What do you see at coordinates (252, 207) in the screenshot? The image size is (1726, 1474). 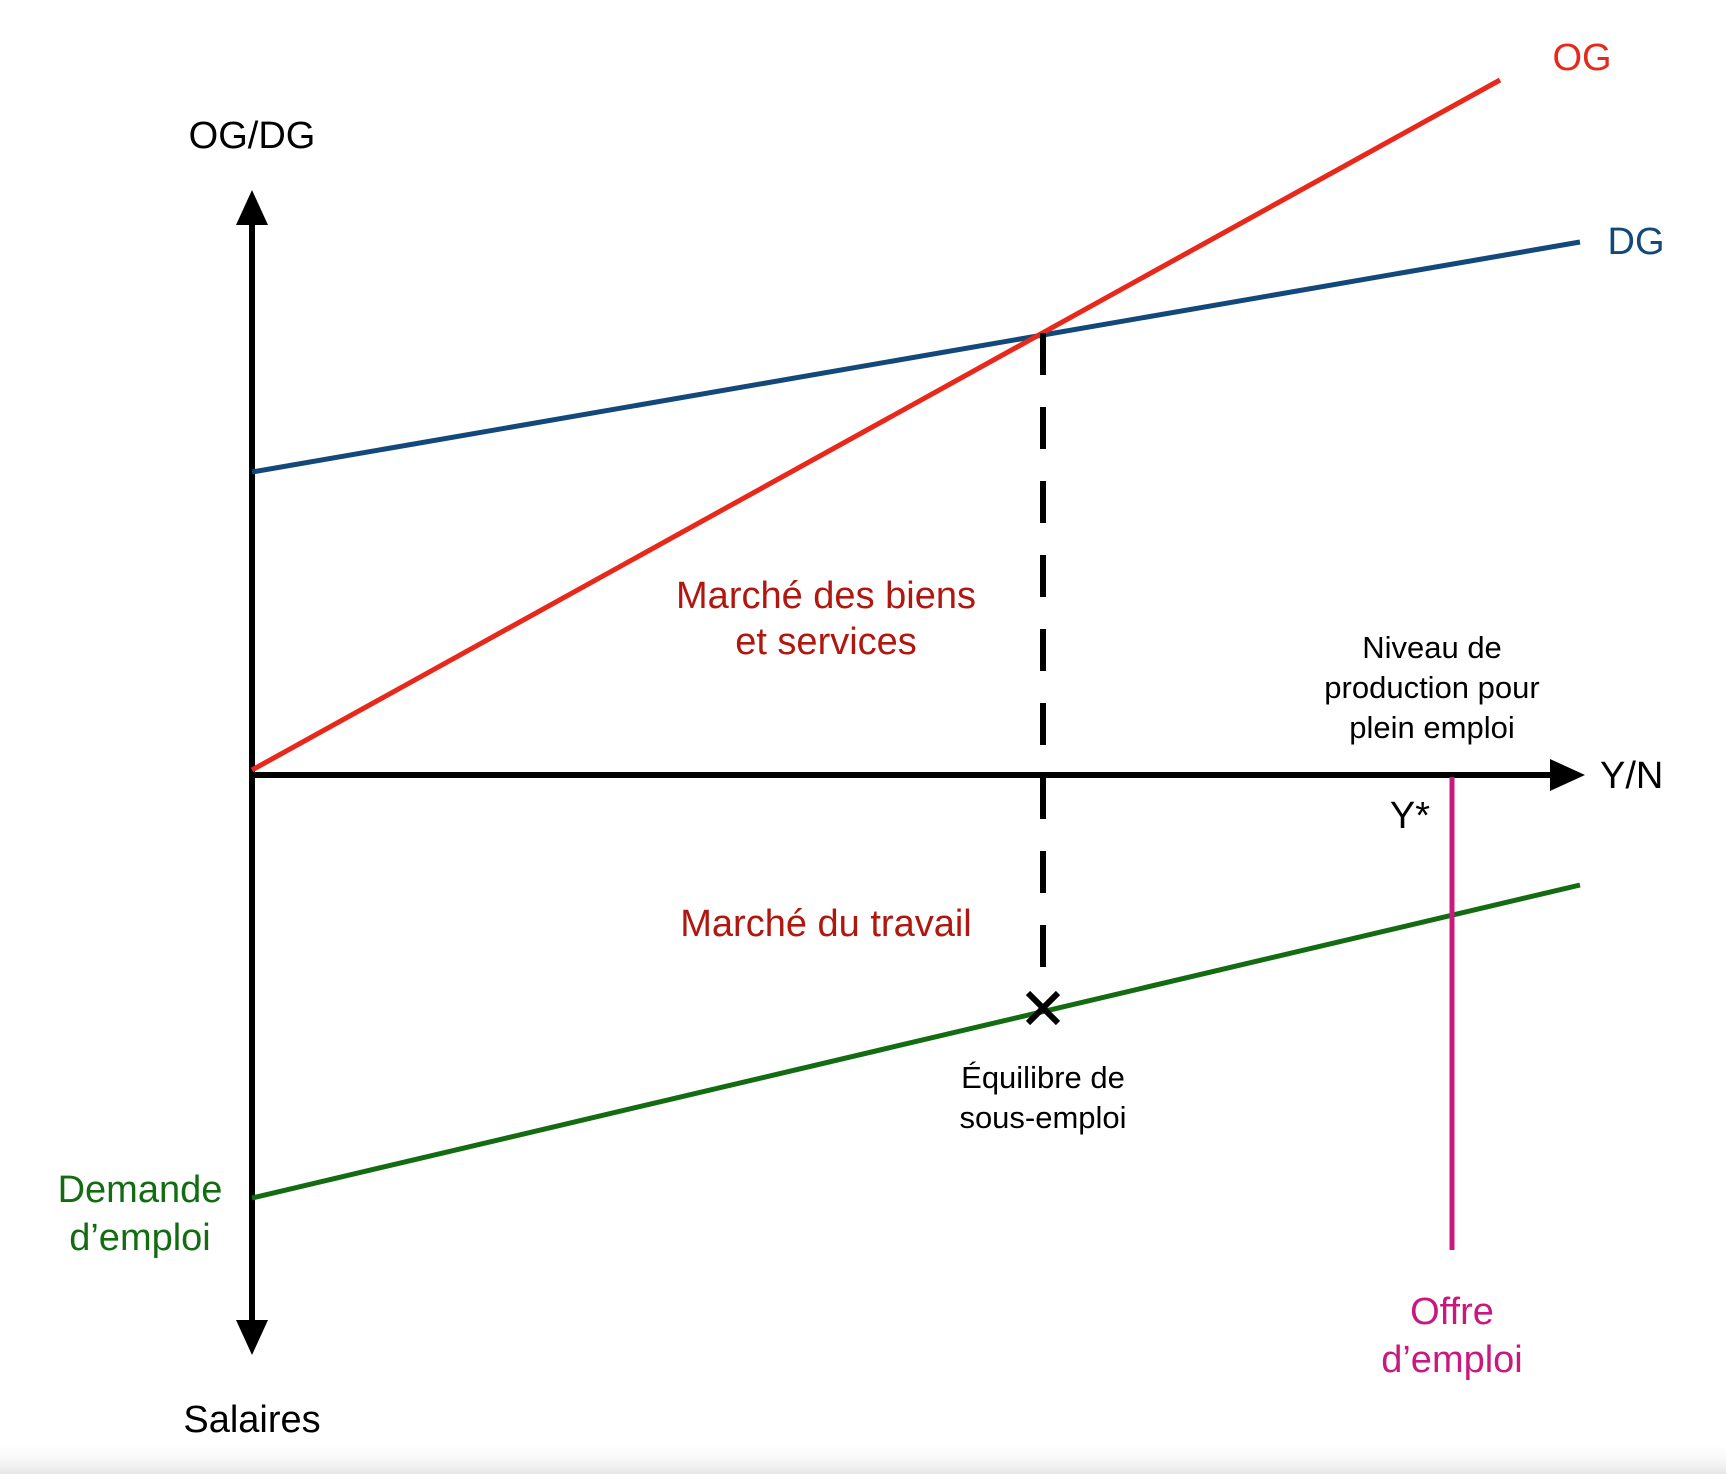 I see `vertical-axis-arrow-up` at bounding box center [252, 207].